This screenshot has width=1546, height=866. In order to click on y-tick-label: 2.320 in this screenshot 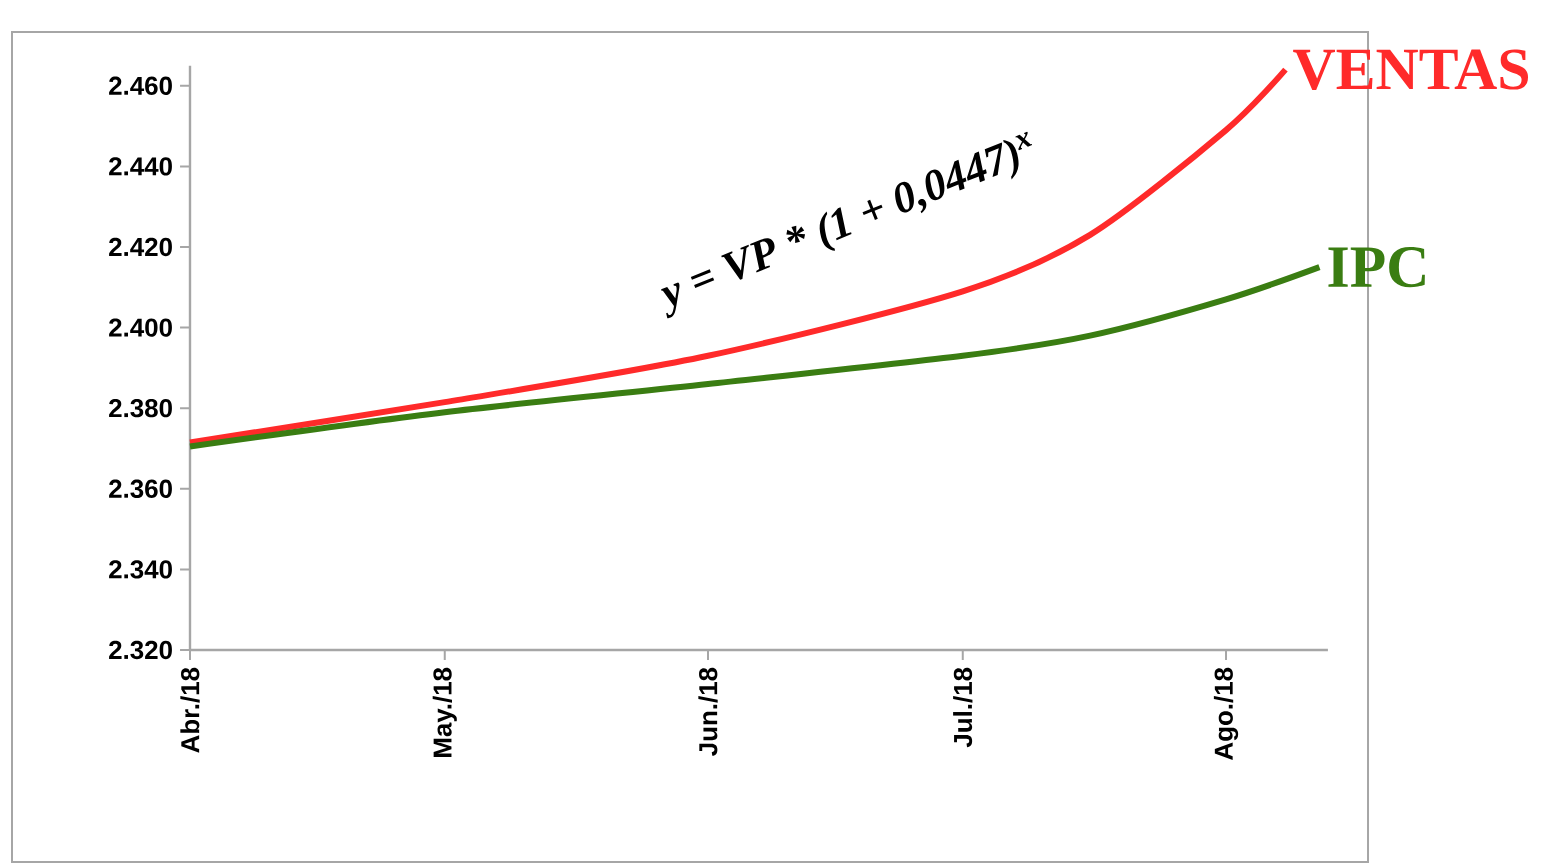, I will do `click(140, 650)`.